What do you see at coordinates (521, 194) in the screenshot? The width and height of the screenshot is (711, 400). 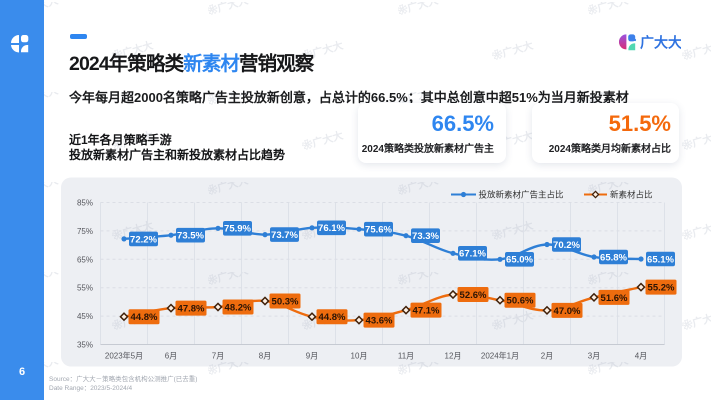 I see `svg-text: 投放新素材广告主占比` at bounding box center [521, 194].